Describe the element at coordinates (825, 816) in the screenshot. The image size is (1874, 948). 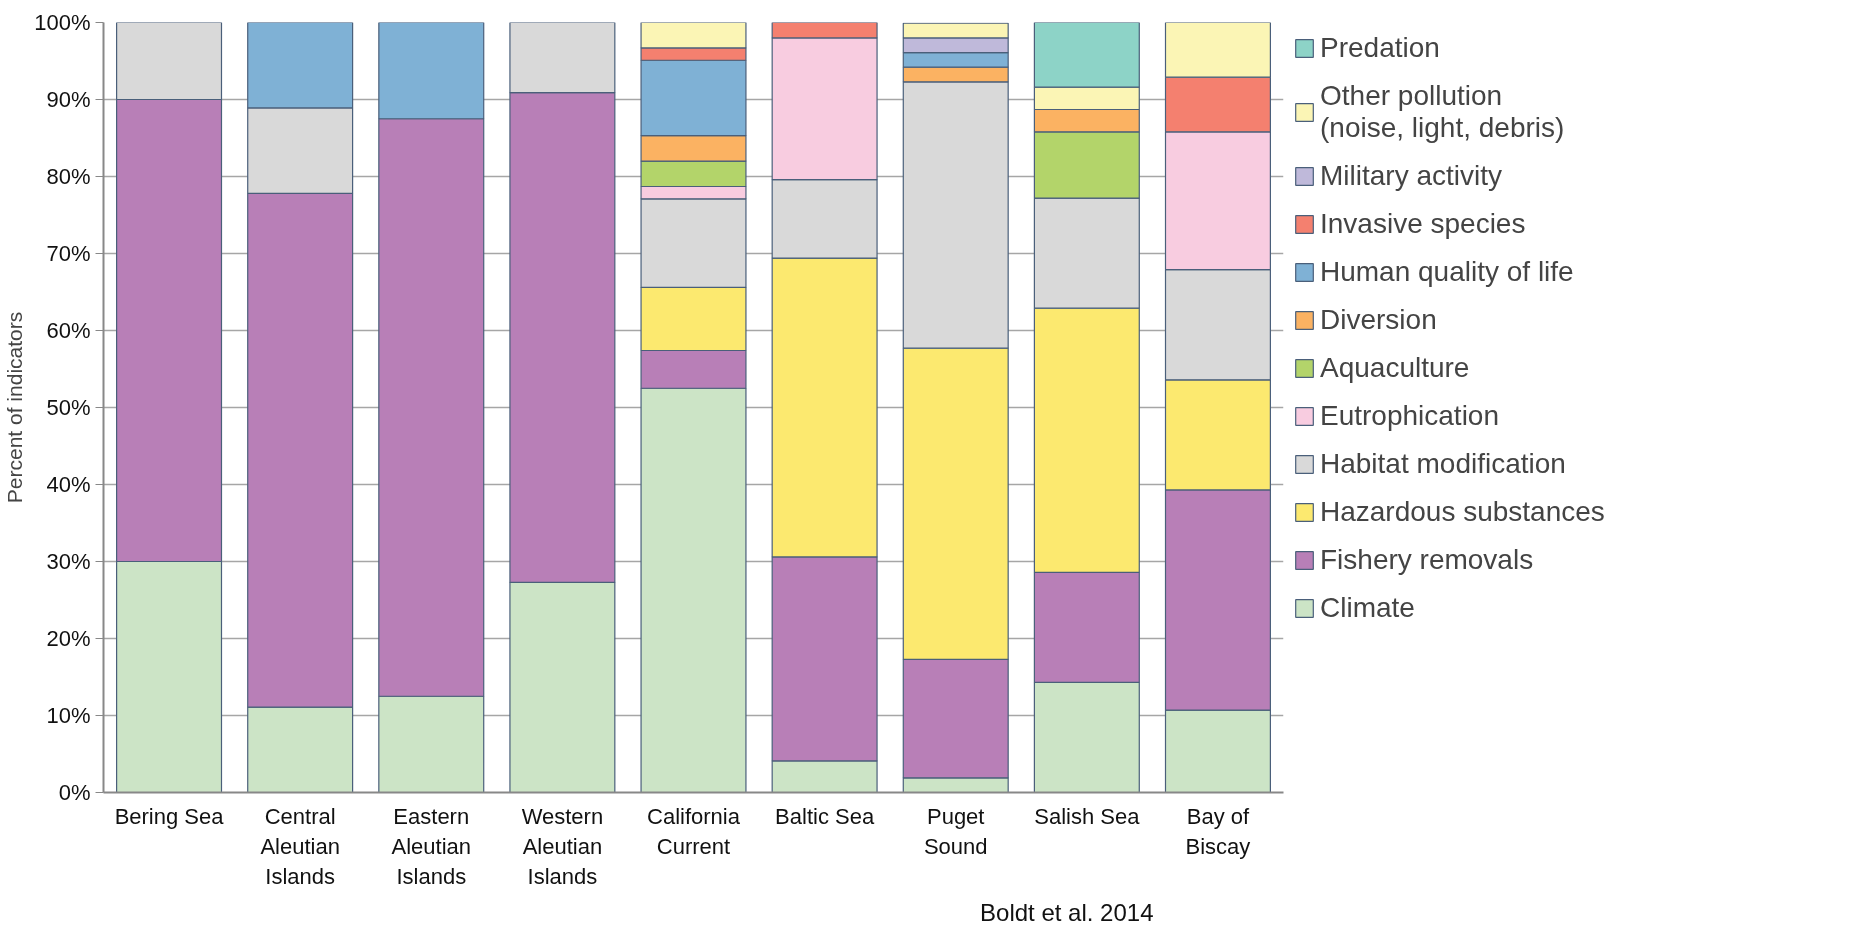
I see `x-tick-label: Baltic Sea` at that location.